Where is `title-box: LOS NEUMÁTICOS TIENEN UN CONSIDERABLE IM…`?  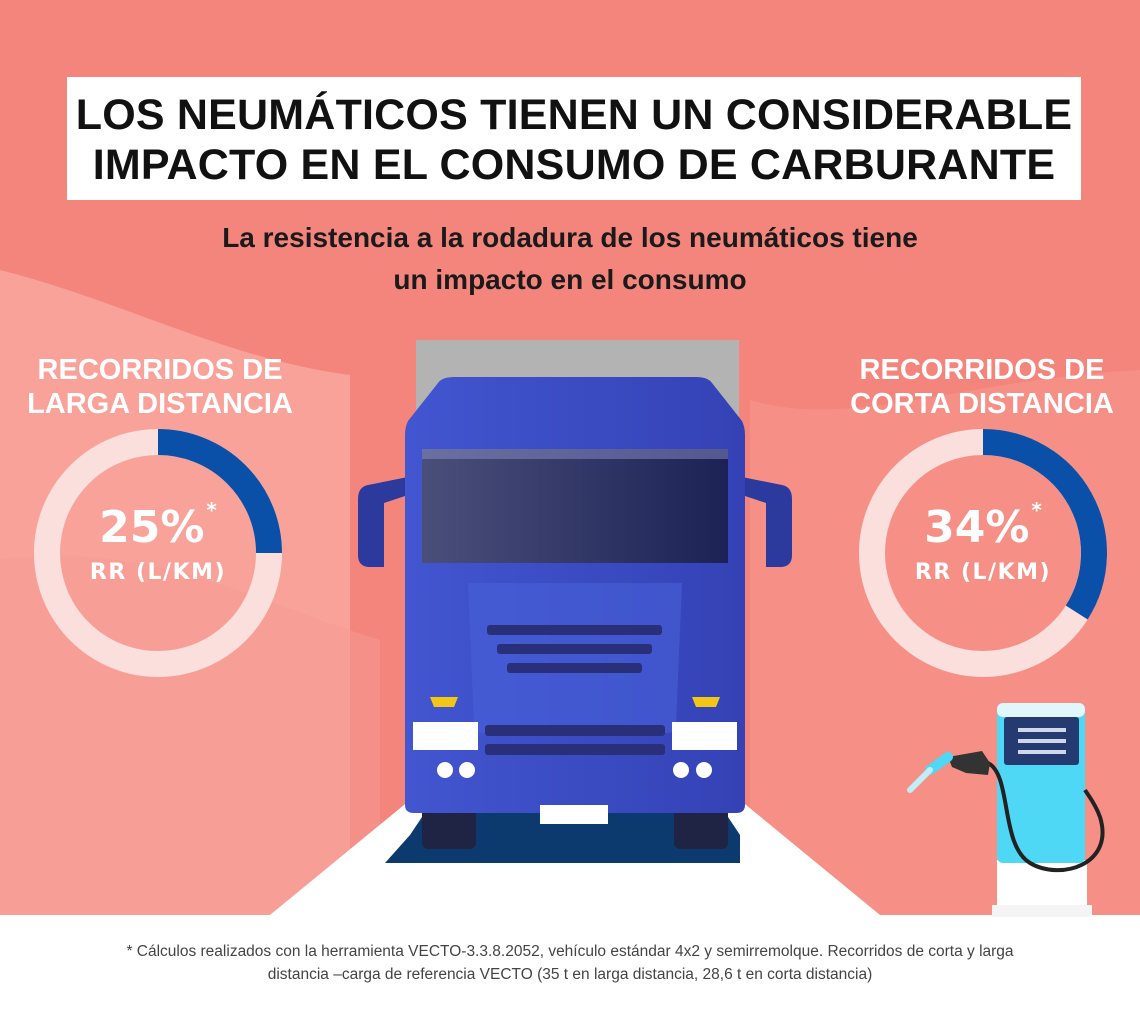 title-box: LOS NEUMÁTICOS TIENEN UN CONSIDERABLE IM… is located at coordinates (574, 138).